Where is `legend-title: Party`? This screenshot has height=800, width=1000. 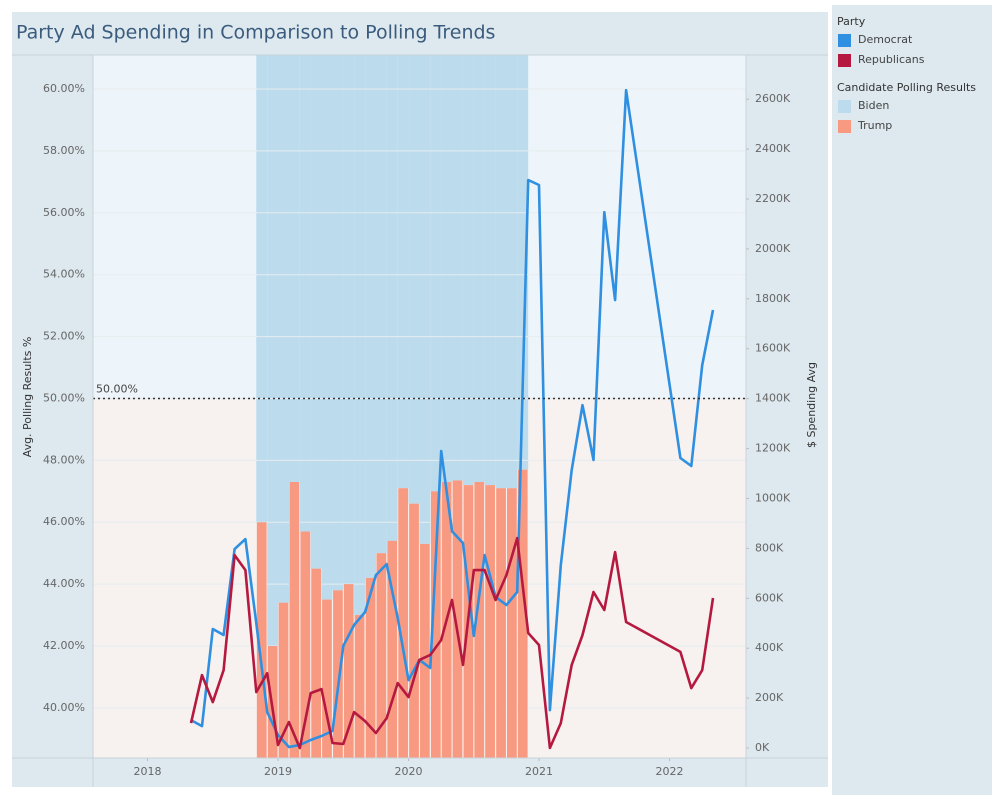 legend-title: Party is located at coordinates (851, 21).